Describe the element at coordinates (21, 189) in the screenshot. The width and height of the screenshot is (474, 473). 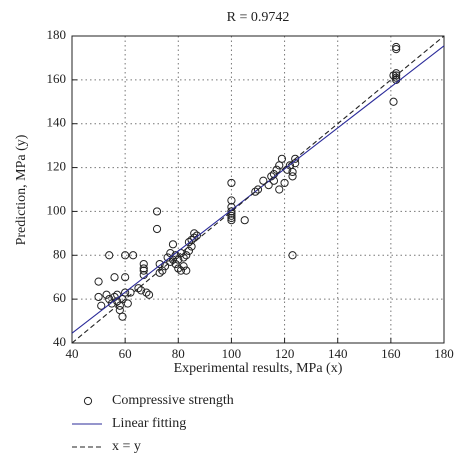
I see `y-axis-label: Prediction, MPa (y)` at that location.